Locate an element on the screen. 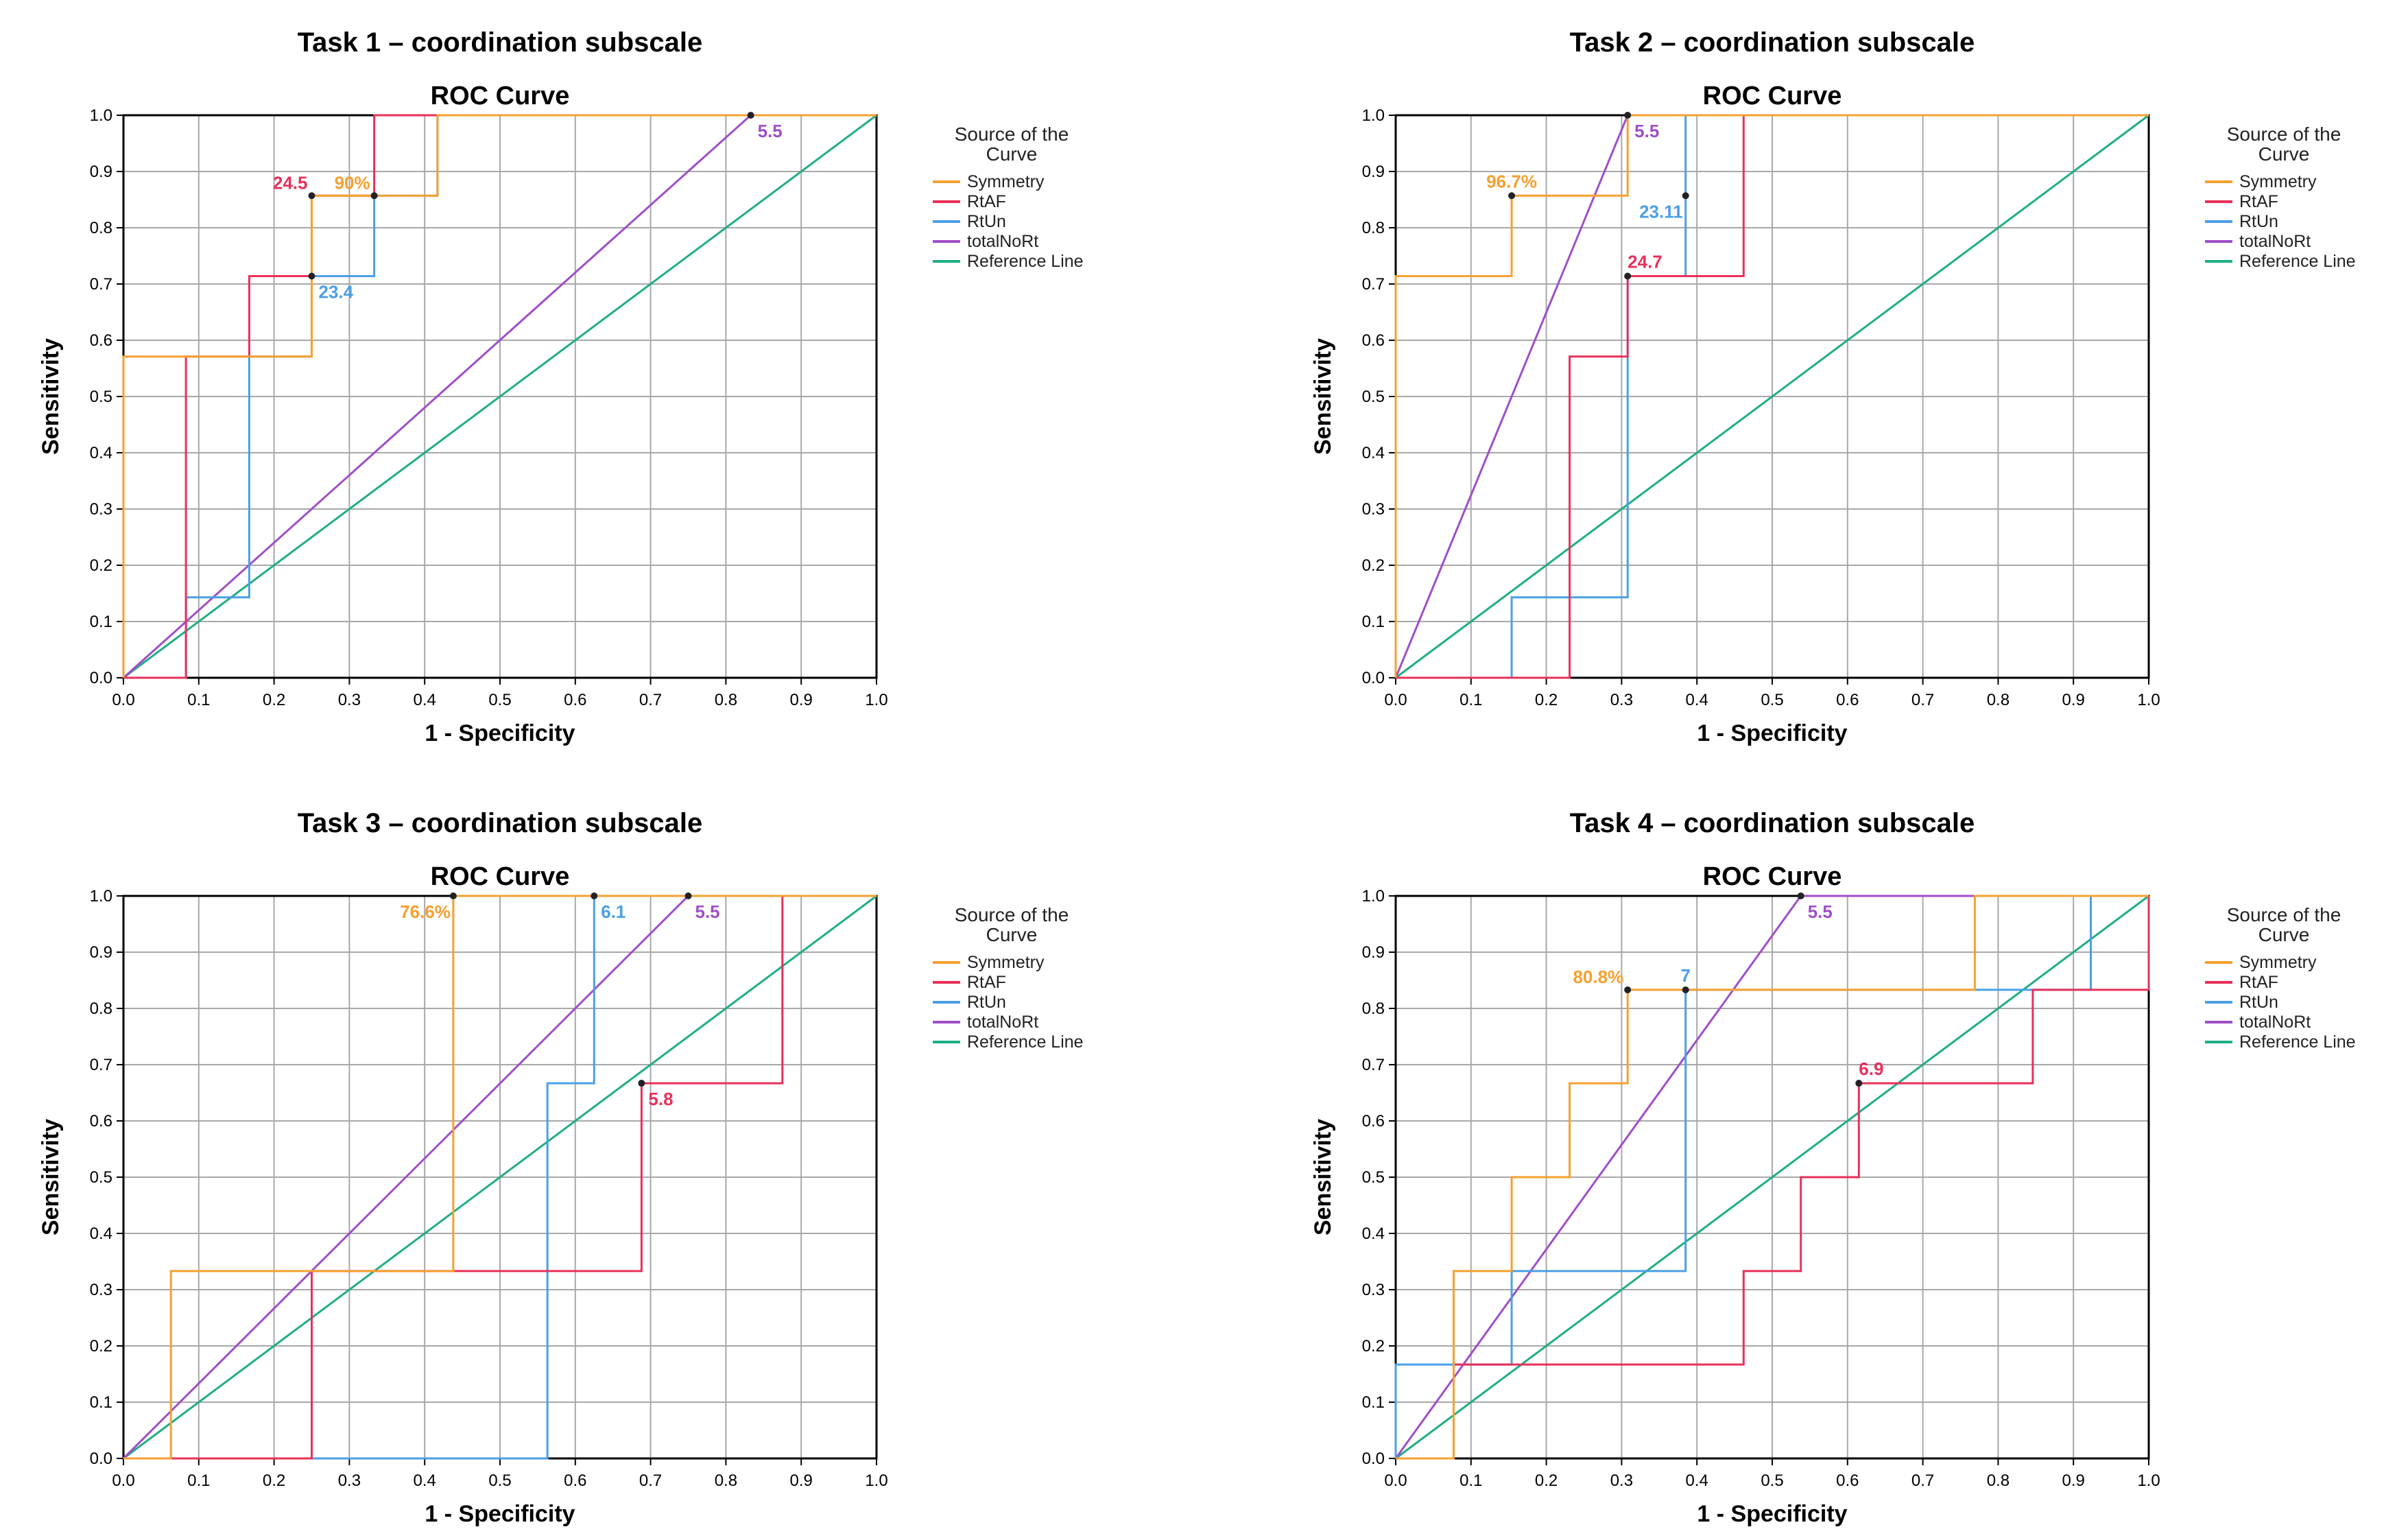  cutpoint-label-rtun: 23.11 is located at coordinates (1661, 211).